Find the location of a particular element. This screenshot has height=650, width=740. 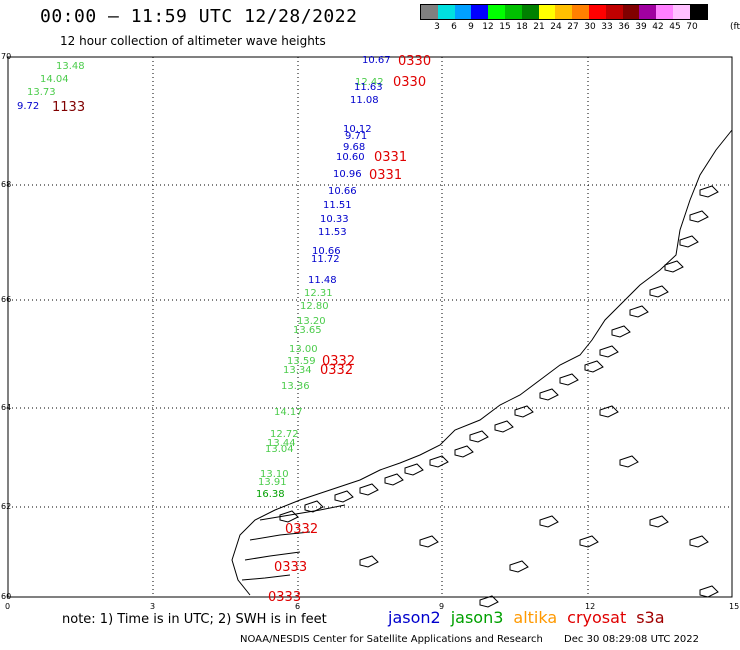

satellite-label-altika: altika is located at coordinates (535, 617).